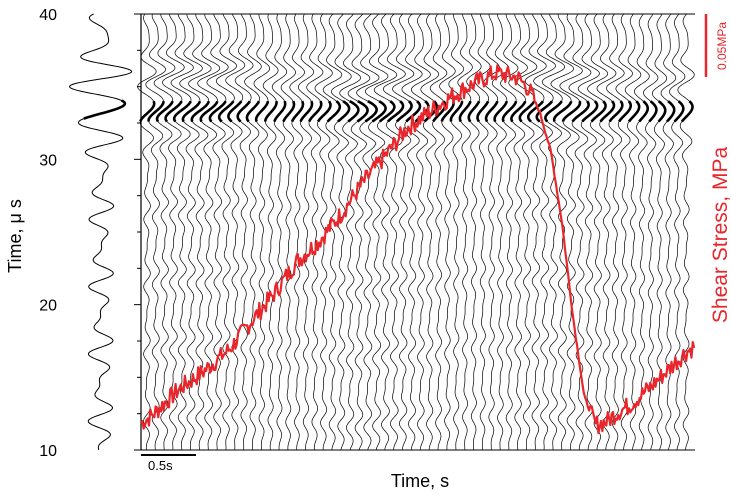 The image size is (731, 498). Describe the element at coordinates (48, 160) in the screenshot. I see `y-tick-label: 30` at that location.